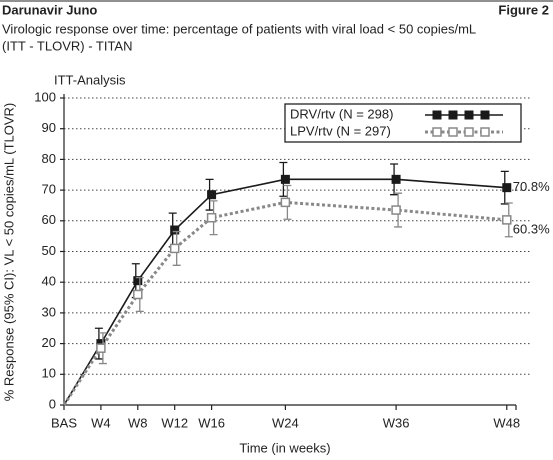 This screenshot has height=460, width=553. What do you see at coordinates (49, 127) in the screenshot?
I see `y-tick-label: 90` at bounding box center [49, 127].